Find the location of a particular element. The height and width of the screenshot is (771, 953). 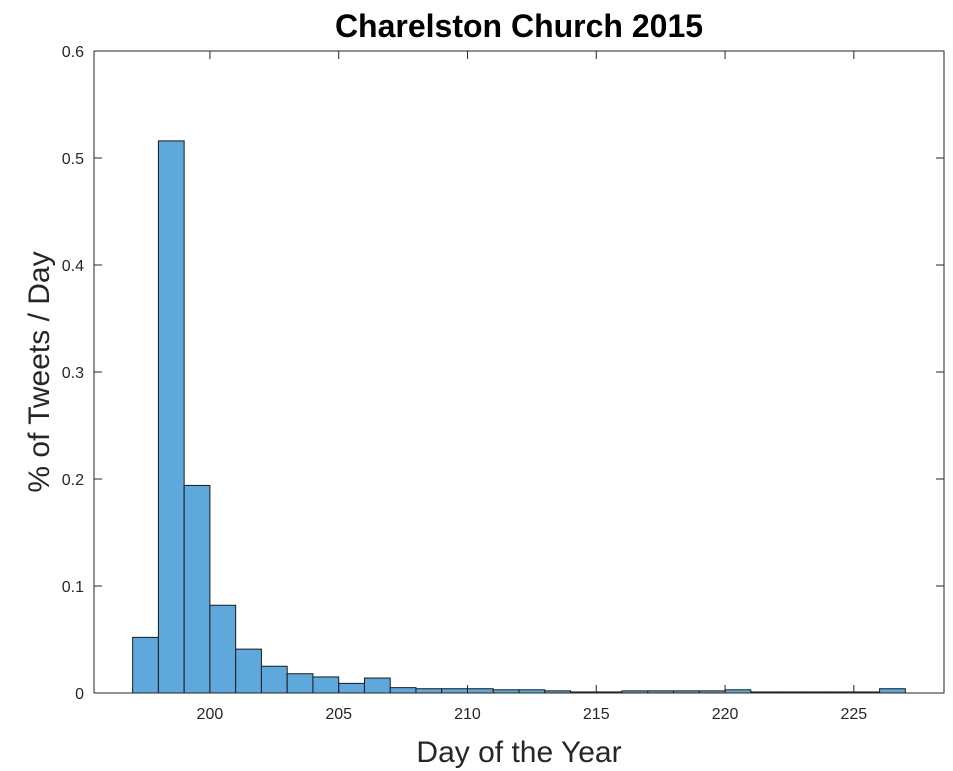

y-tick-label: 0.4 is located at coordinates (73, 266).